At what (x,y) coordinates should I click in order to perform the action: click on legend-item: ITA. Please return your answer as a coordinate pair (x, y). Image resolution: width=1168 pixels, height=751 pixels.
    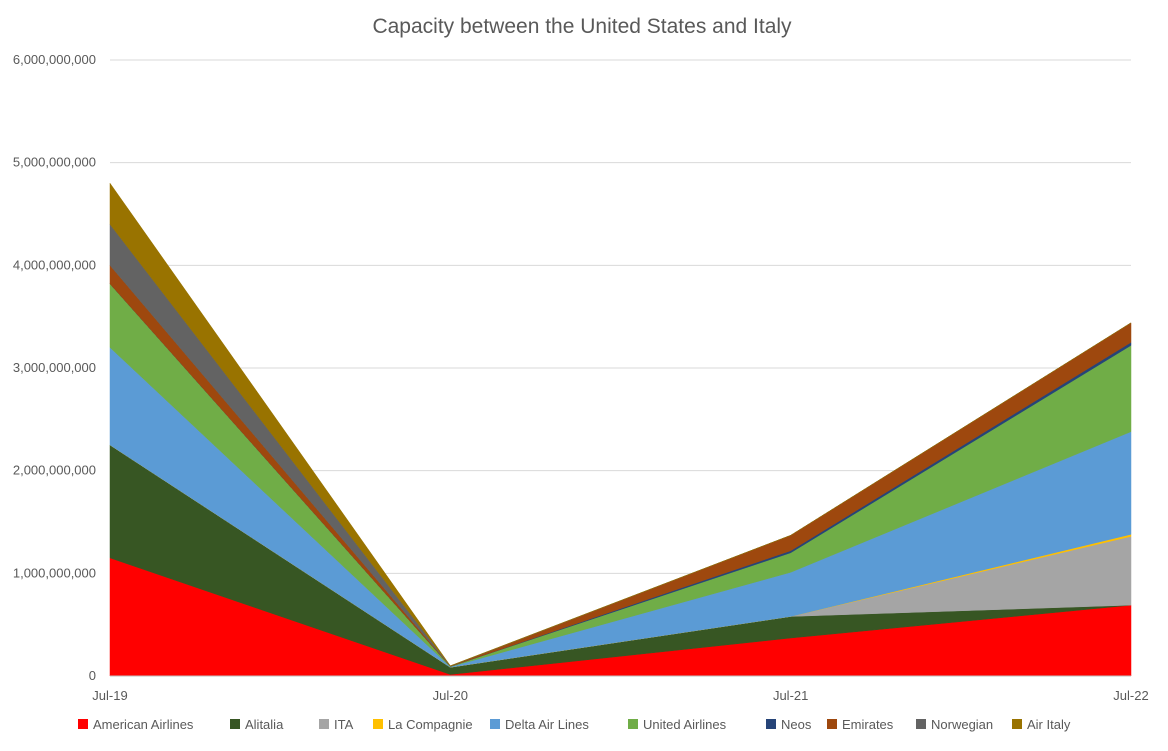
    Looking at the image, I should click on (336, 724).